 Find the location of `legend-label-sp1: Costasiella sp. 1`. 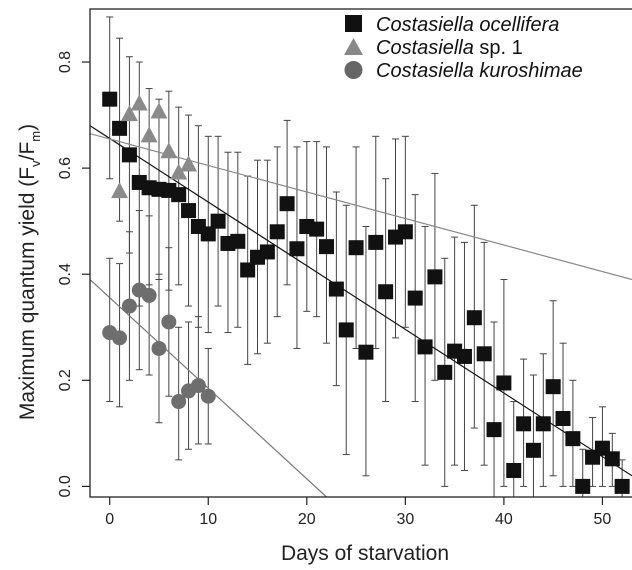

legend-label-sp1: Costasiella sp. 1 is located at coordinates (449, 48).